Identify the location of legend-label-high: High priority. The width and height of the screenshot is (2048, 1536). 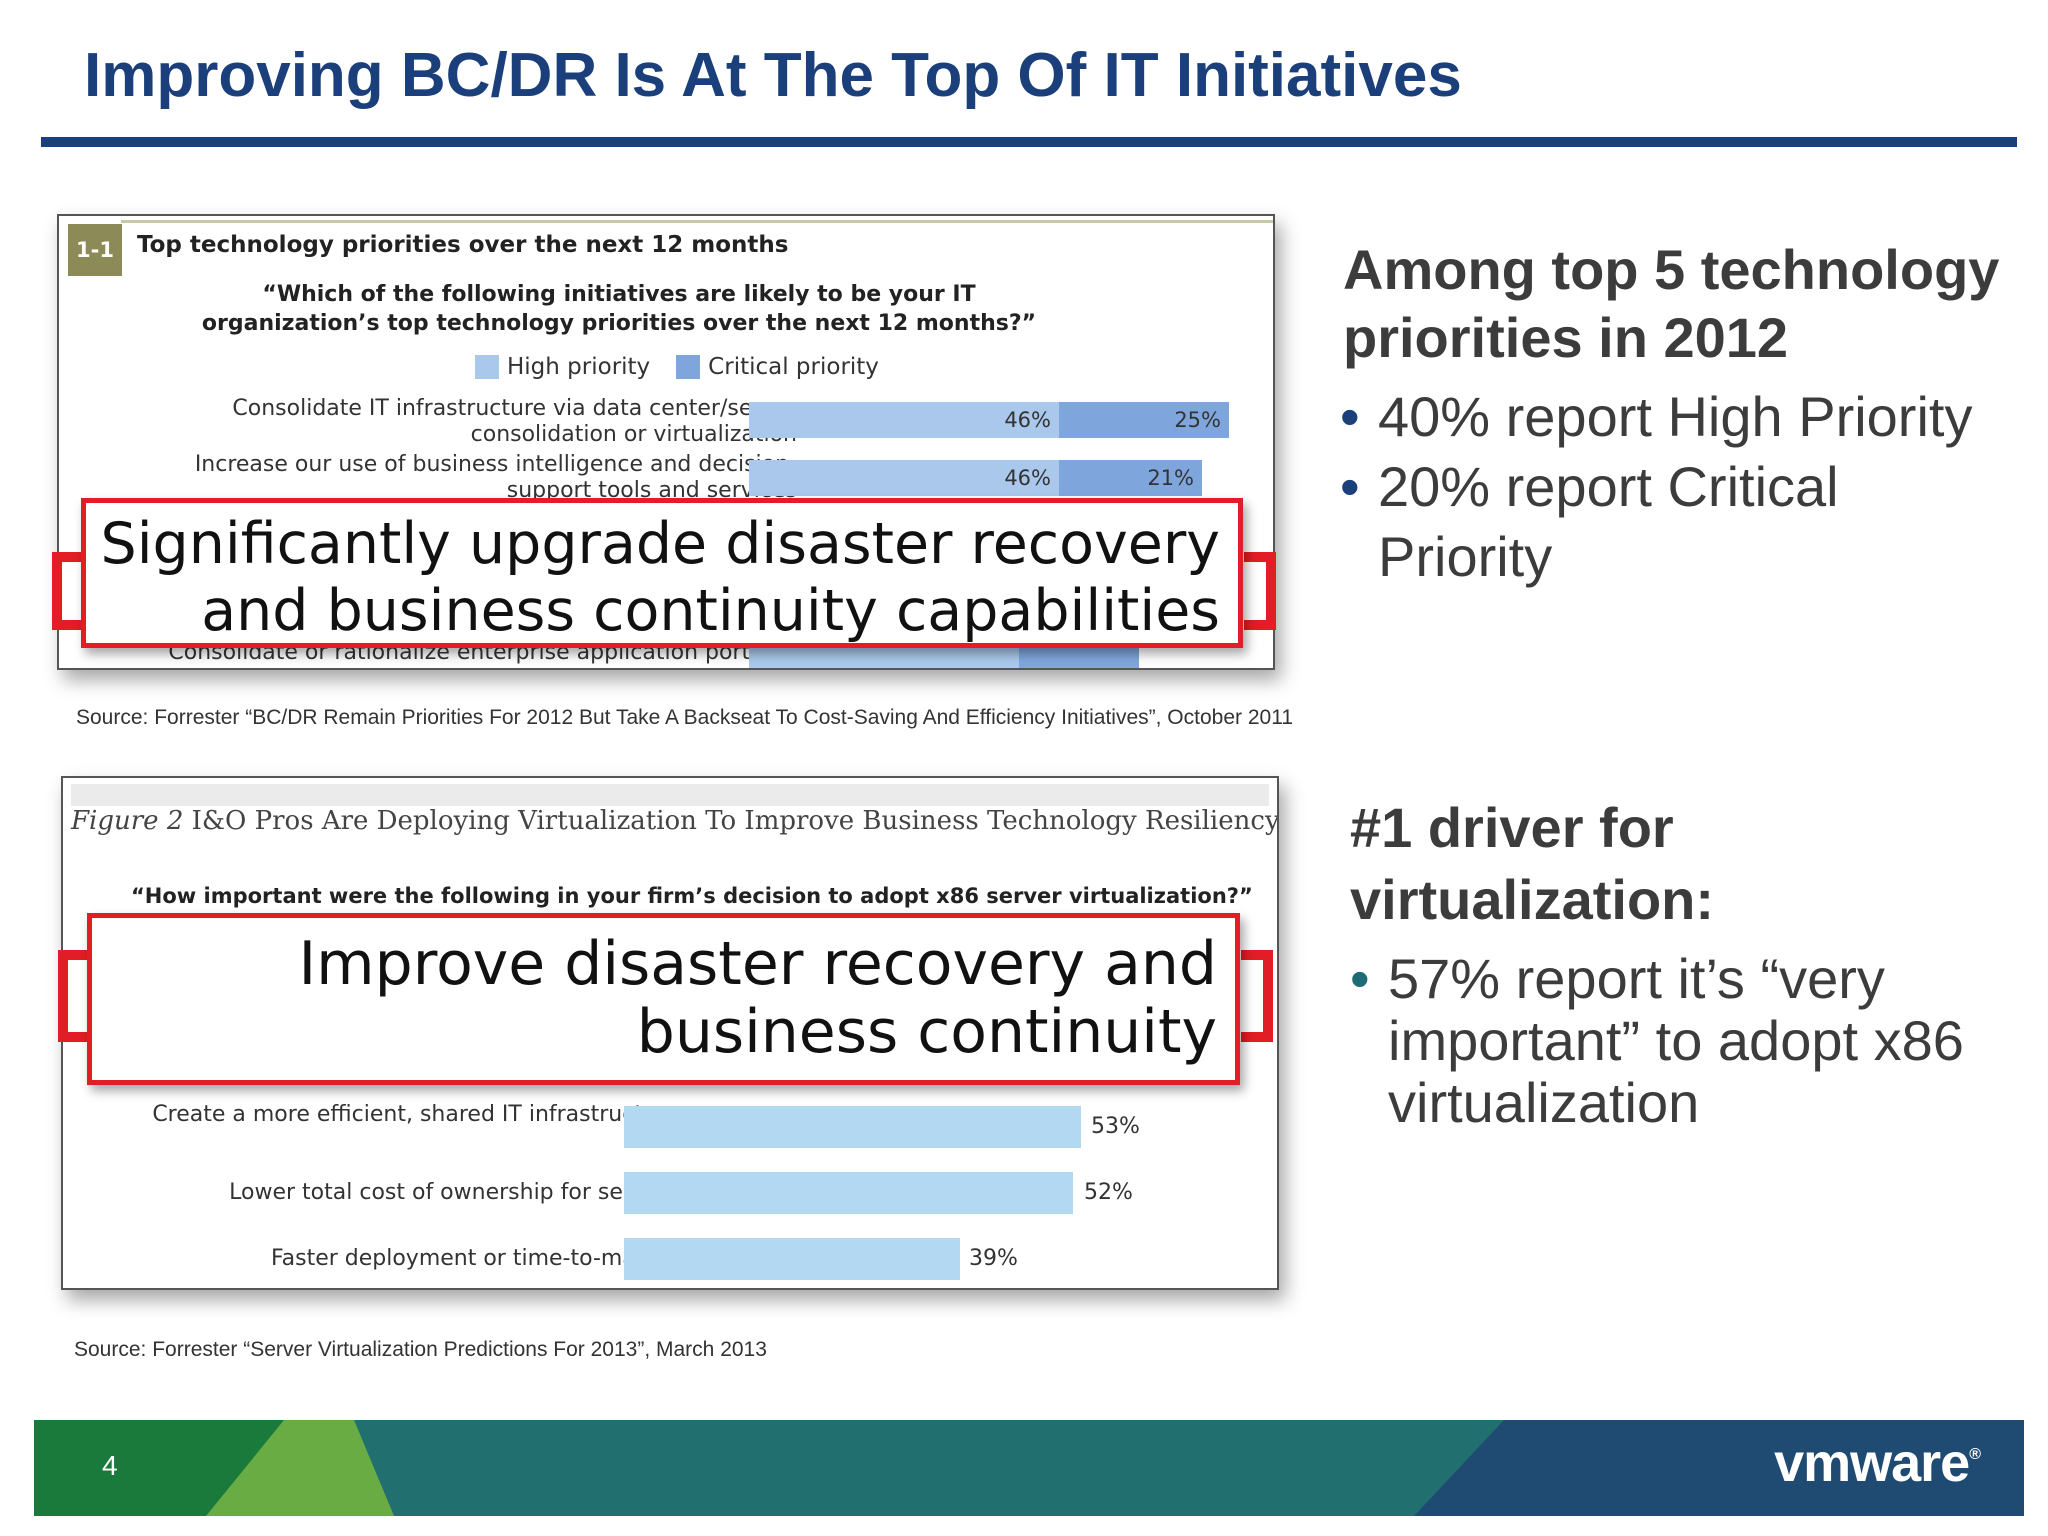
(579, 367).